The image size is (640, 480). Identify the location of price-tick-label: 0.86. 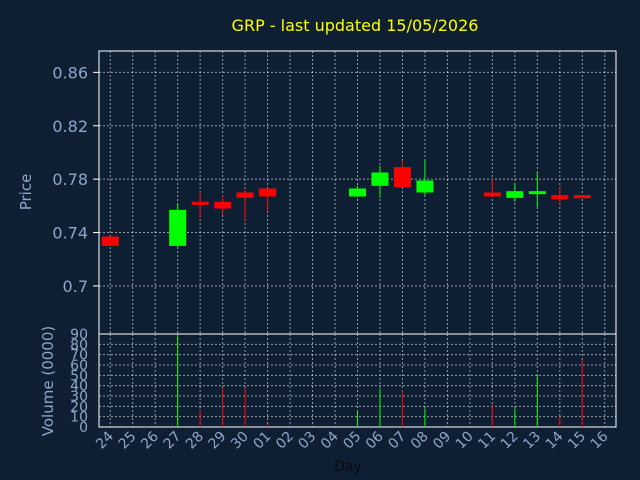
(70, 72).